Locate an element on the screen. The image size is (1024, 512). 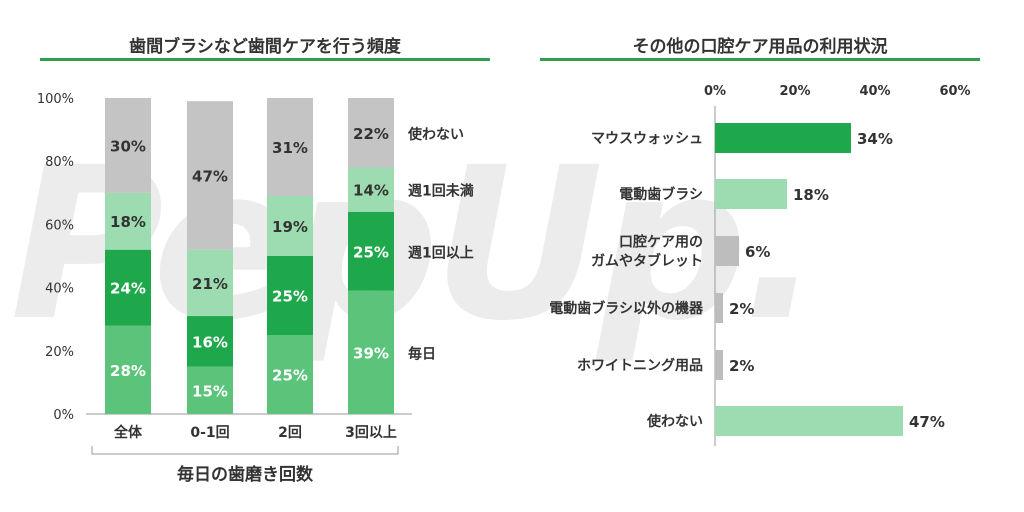
category-label: 使わない is located at coordinates (674, 421).